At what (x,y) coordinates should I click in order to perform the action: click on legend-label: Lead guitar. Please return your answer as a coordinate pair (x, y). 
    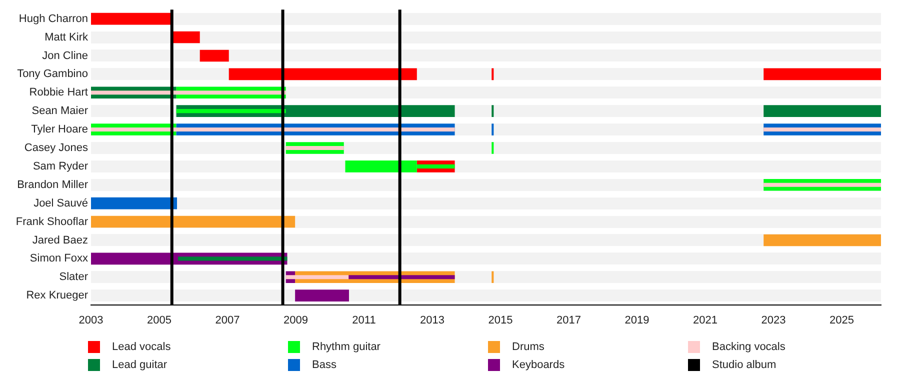
    Looking at the image, I should click on (140, 365).